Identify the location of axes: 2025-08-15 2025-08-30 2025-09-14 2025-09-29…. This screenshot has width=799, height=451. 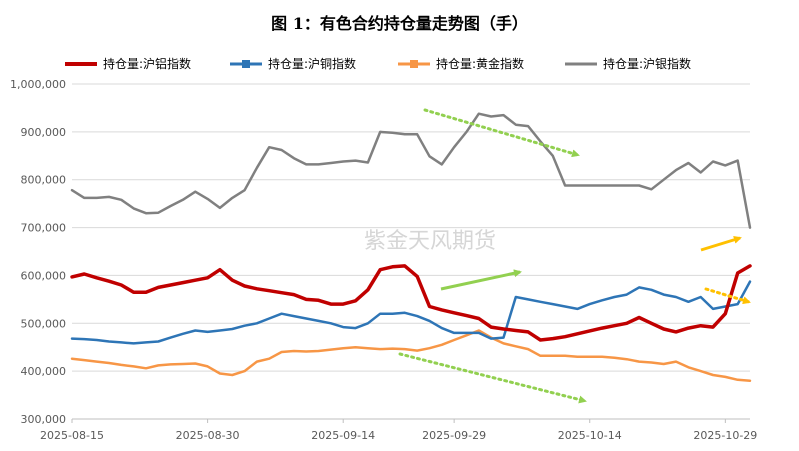
(398, 430).